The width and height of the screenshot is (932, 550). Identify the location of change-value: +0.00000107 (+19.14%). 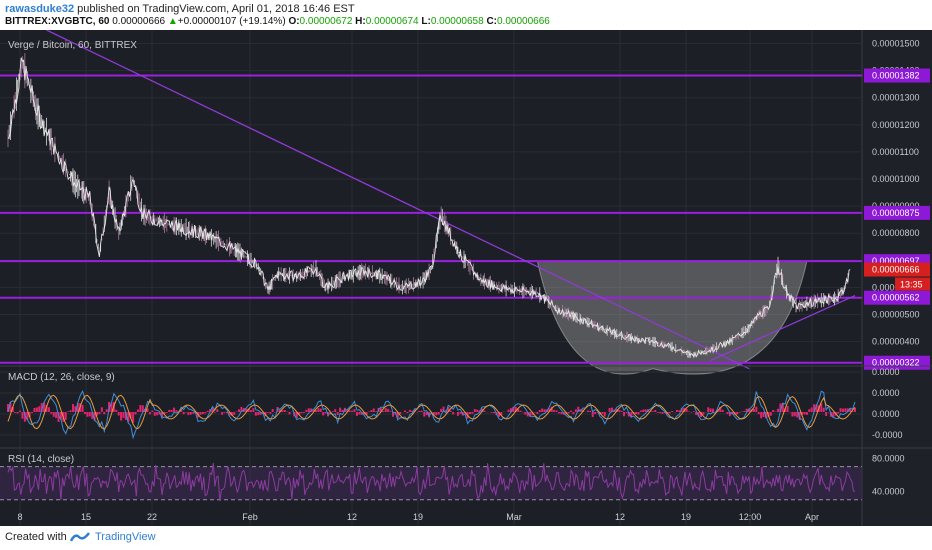
(231, 21).